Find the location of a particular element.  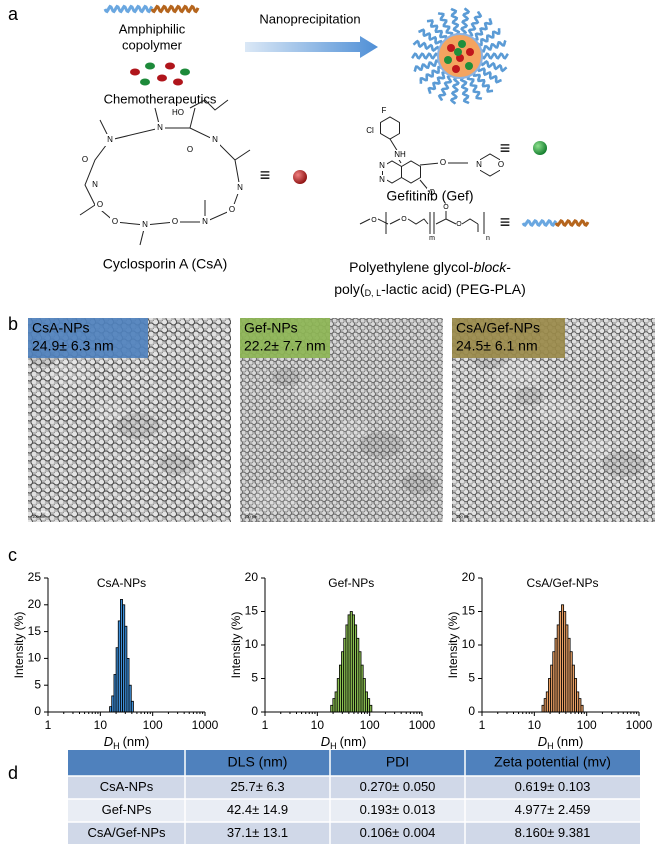

bar is located at coordinates (582, 708).